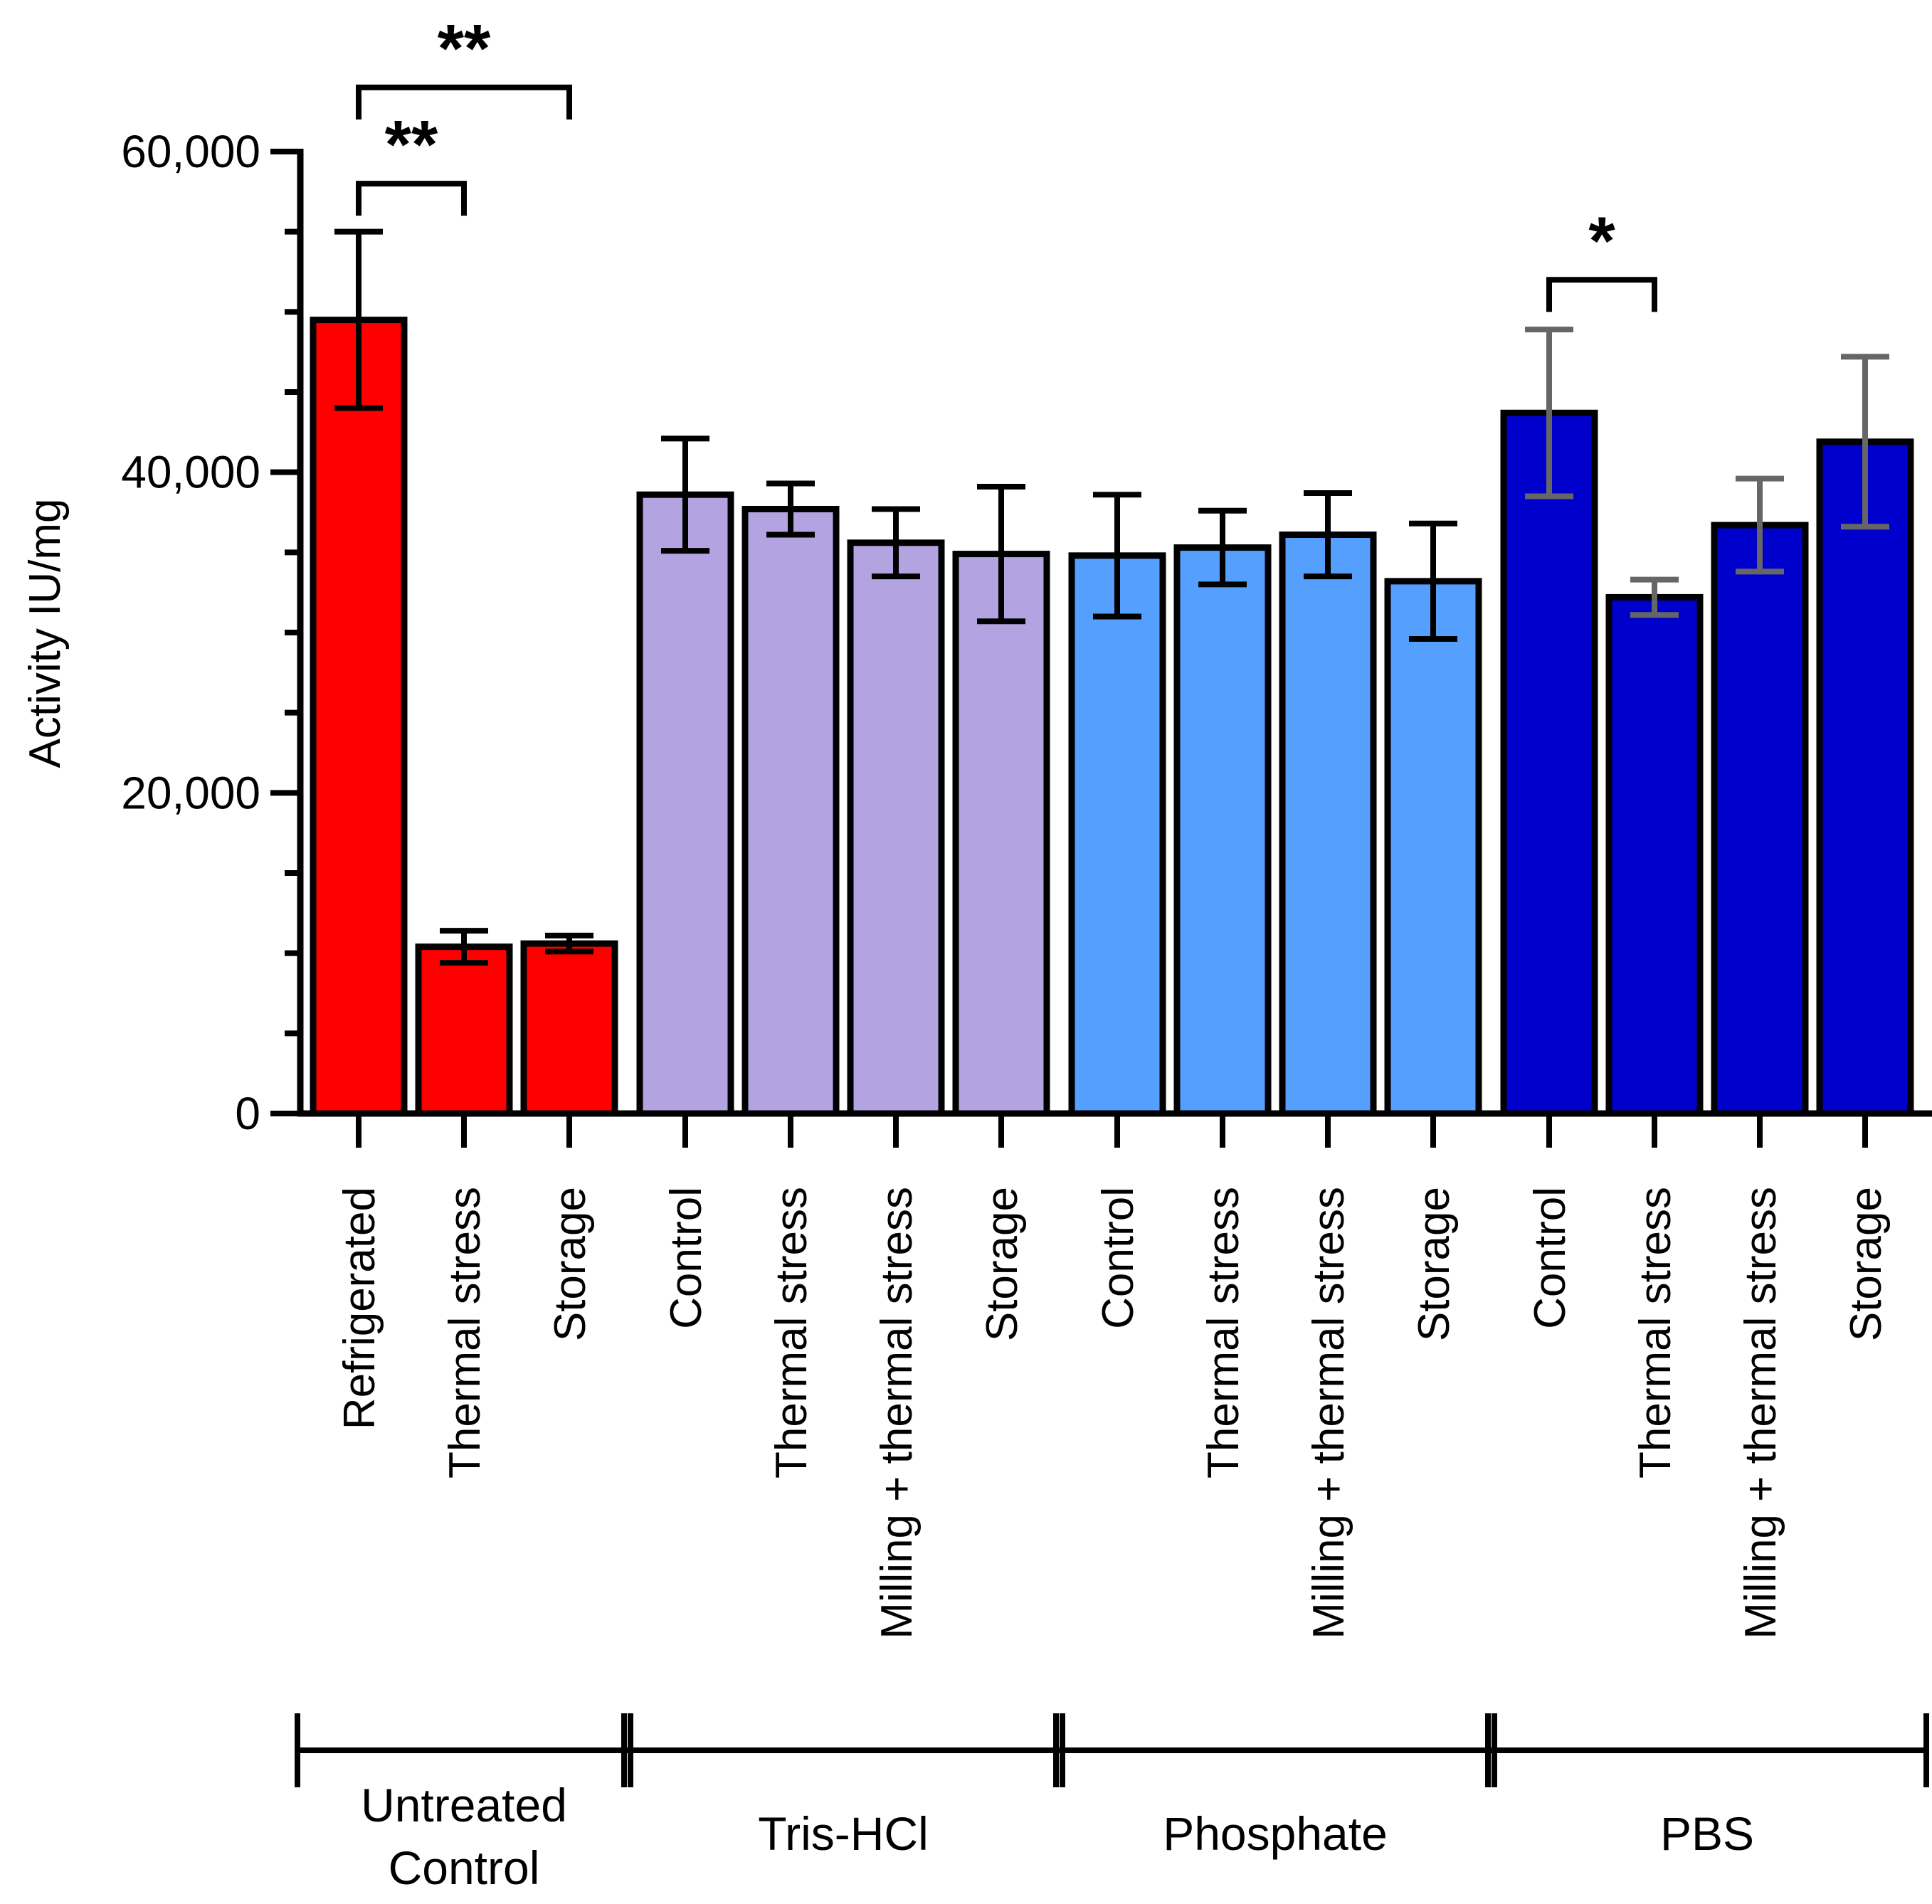 This screenshot has height=1904, width=1932. What do you see at coordinates (1707, 1833) in the screenshot?
I see `group-label: PBS` at bounding box center [1707, 1833].